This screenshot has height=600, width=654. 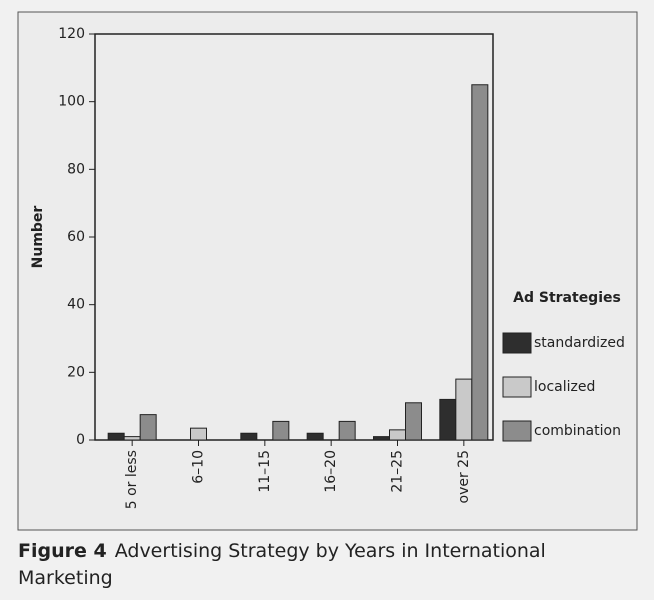 I want to click on y-tick-label: 80, so click(x=76, y=169).